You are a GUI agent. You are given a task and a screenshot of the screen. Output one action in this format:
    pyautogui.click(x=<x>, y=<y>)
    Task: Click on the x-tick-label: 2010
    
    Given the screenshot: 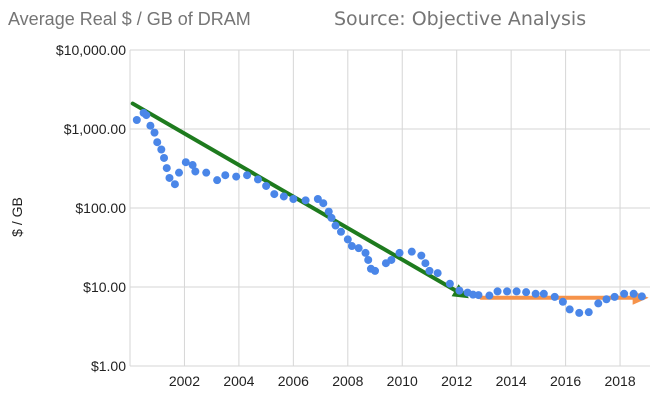 What is the action you would take?
    pyautogui.click(x=402, y=381)
    